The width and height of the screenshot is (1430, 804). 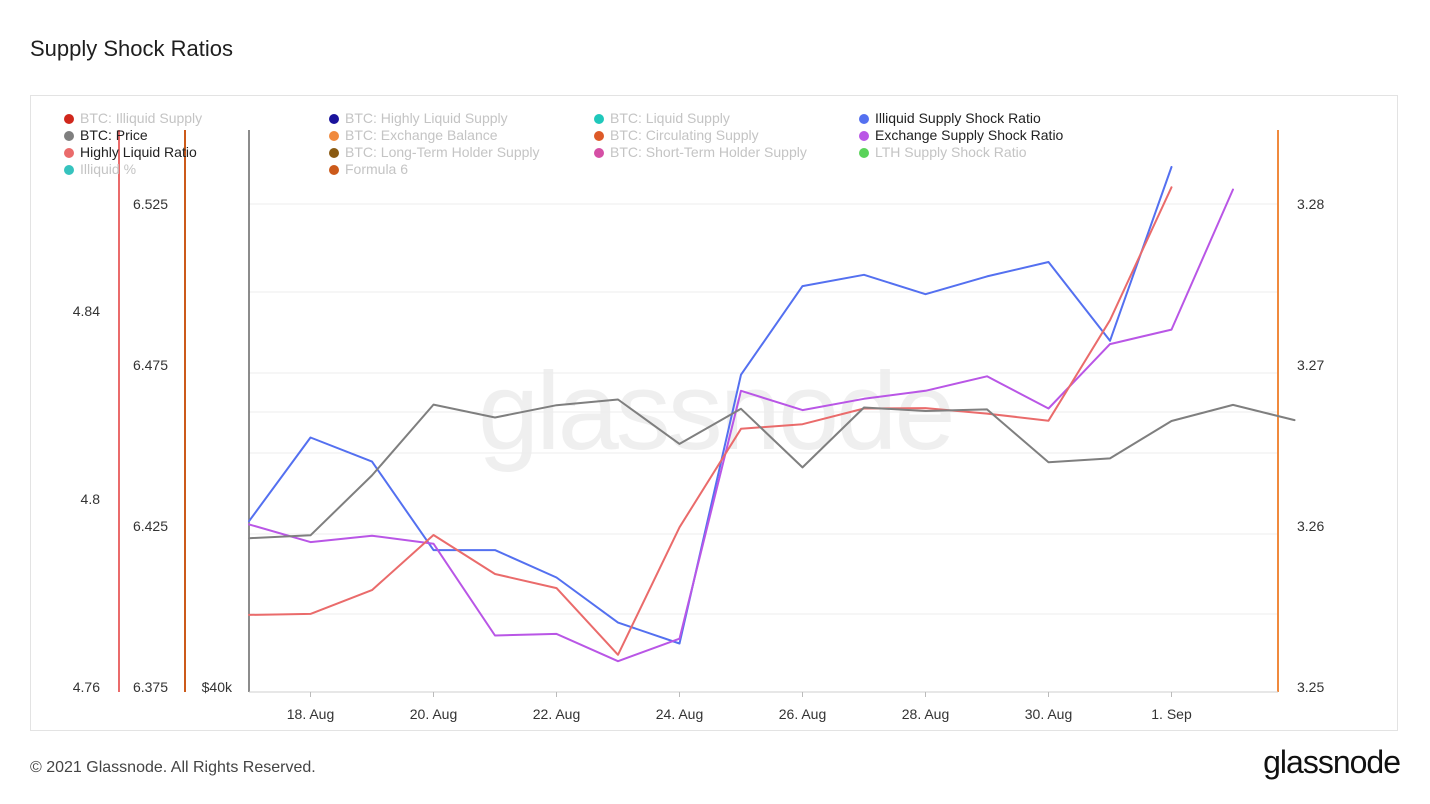 What do you see at coordinates (150, 204) in the screenshot?
I see `left-inner-tick-label: 6.525` at bounding box center [150, 204].